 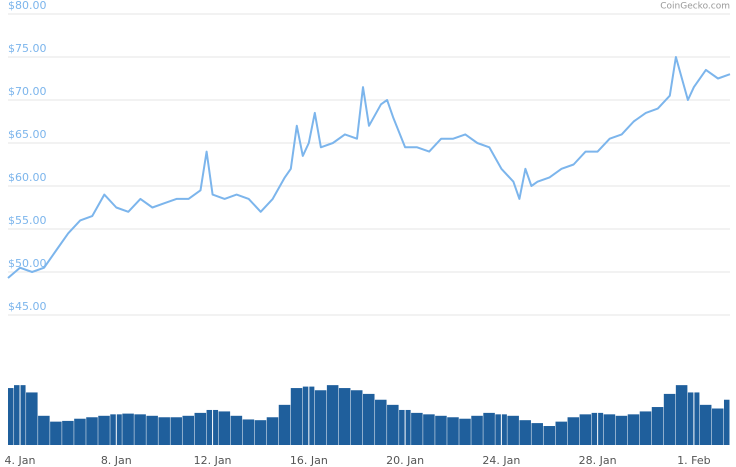 What do you see at coordinates (20, 460) in the screenshot?
I see `x-tick-label: 4. Jan` at bounding box center [20, 460].